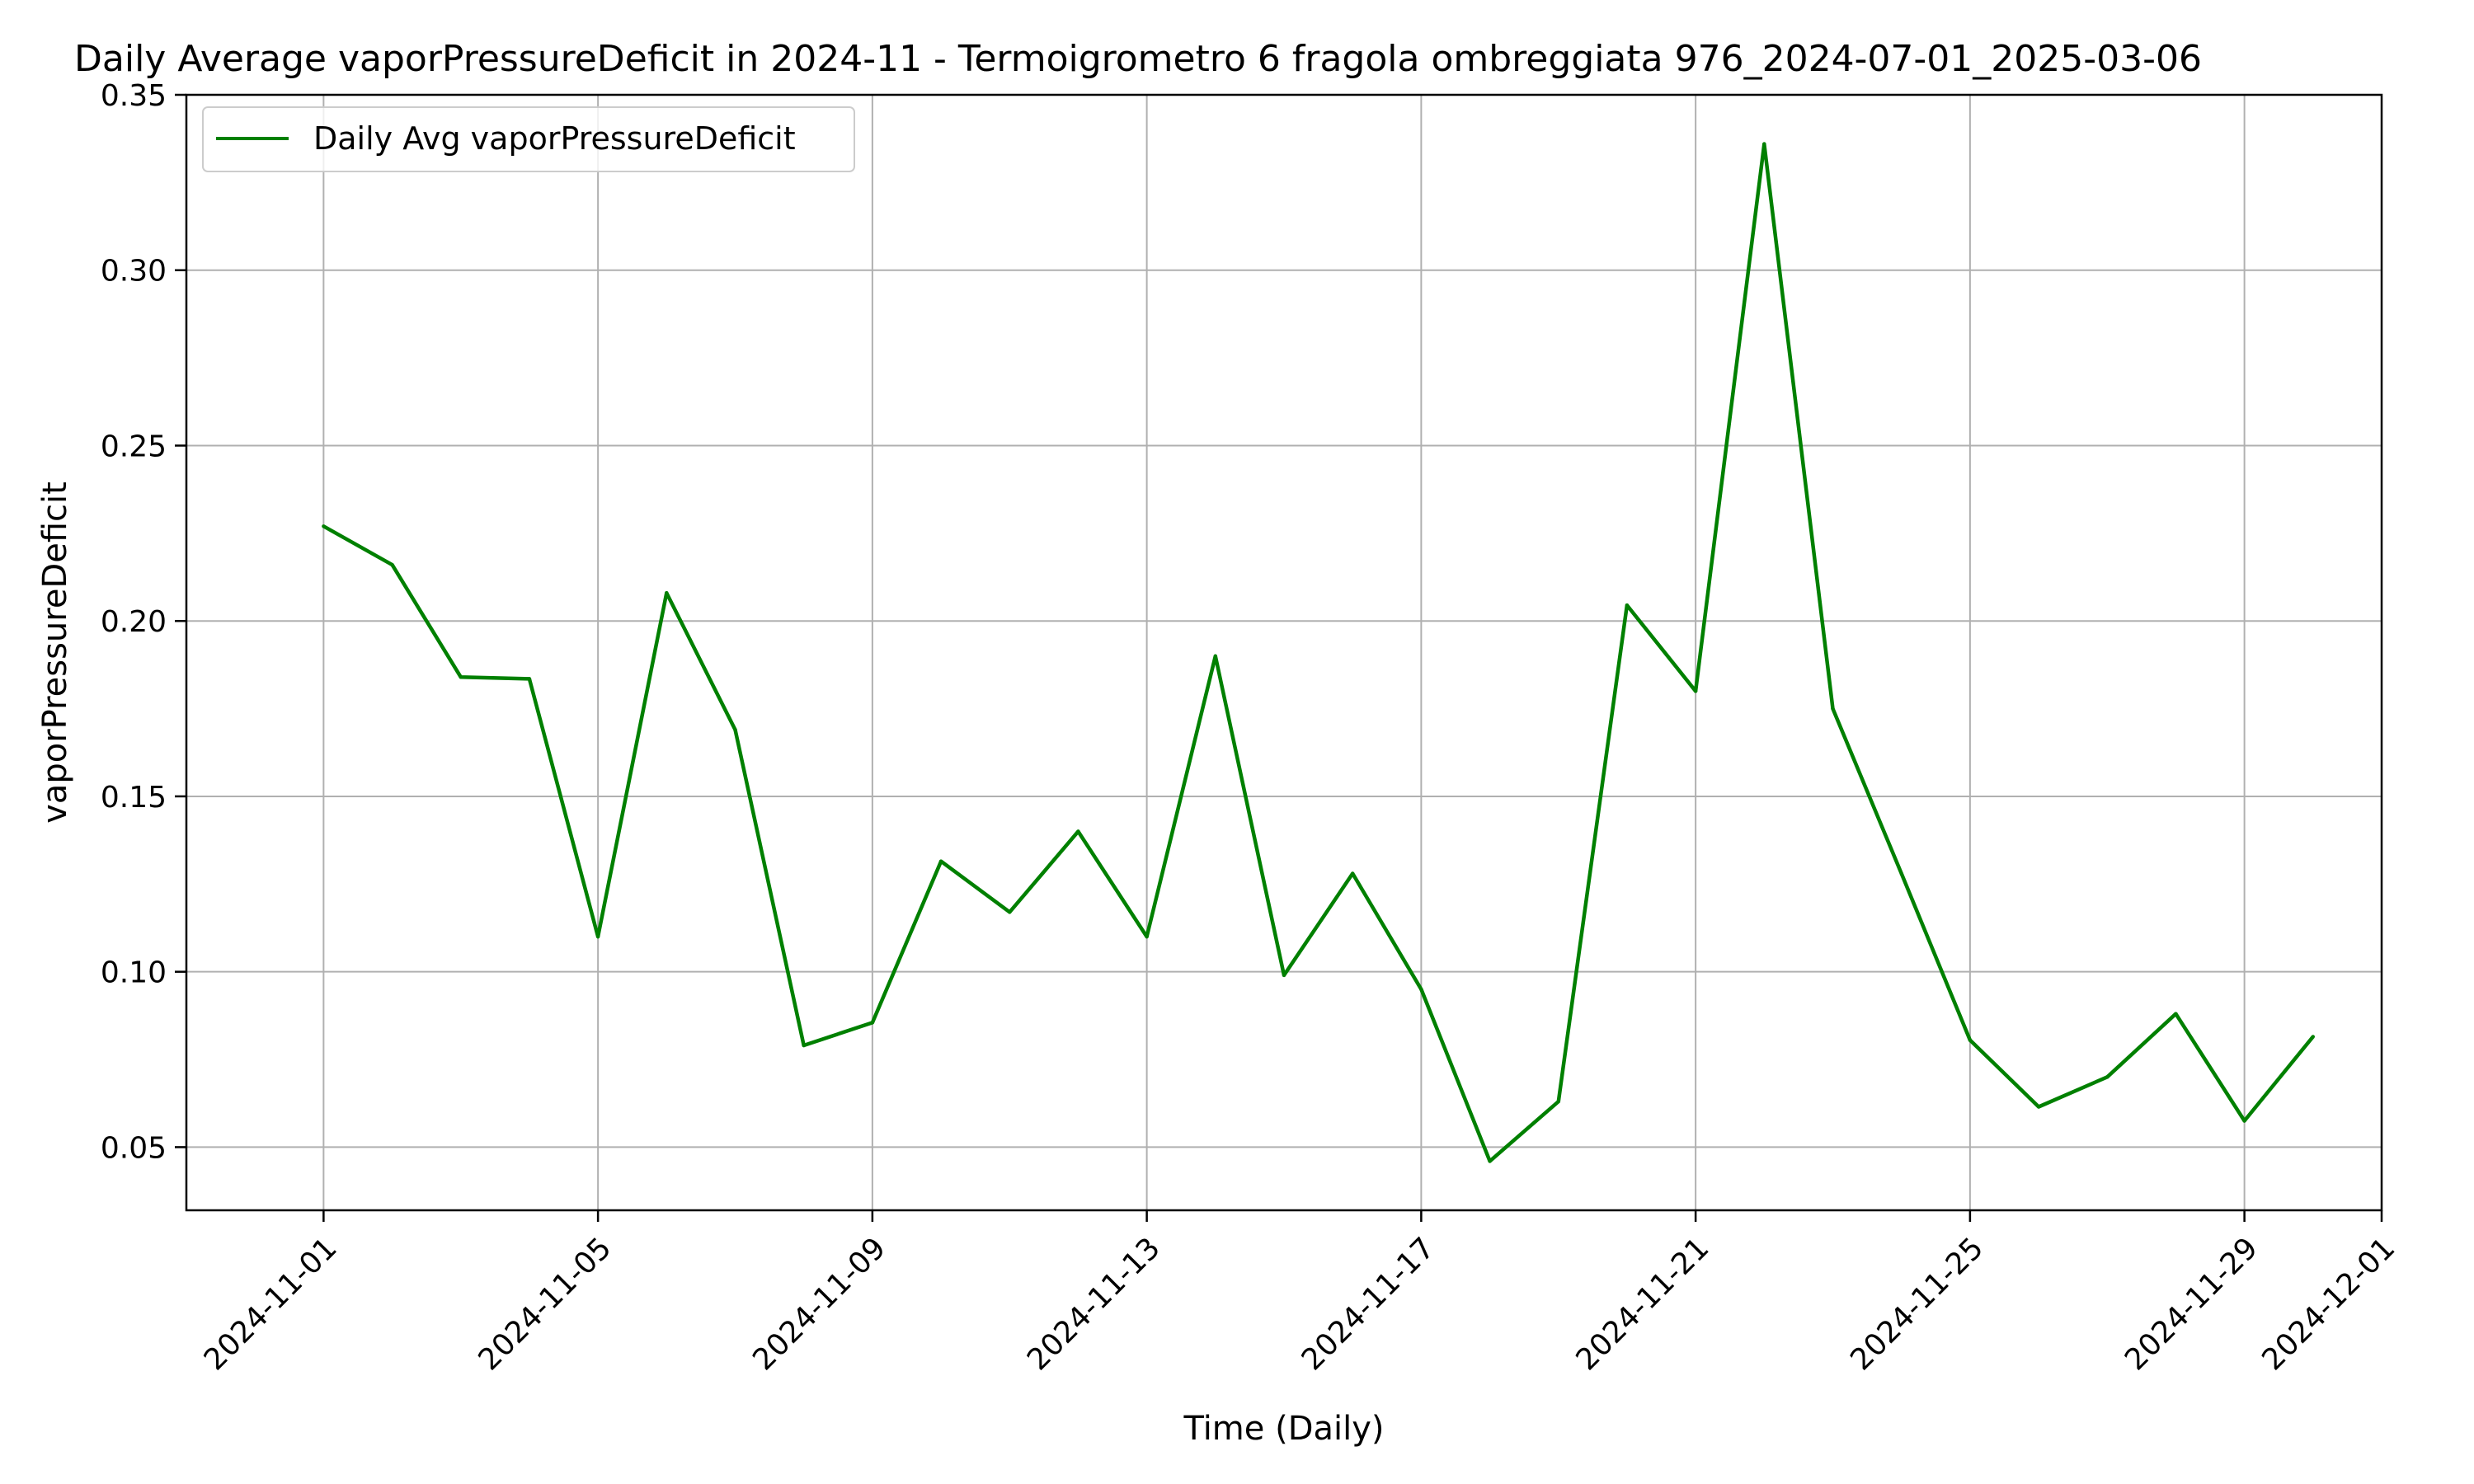 This screenshot has height=1484, width=2474. I want to click on y-axis-label: vaporPressureDeficit, so click(55, 652).